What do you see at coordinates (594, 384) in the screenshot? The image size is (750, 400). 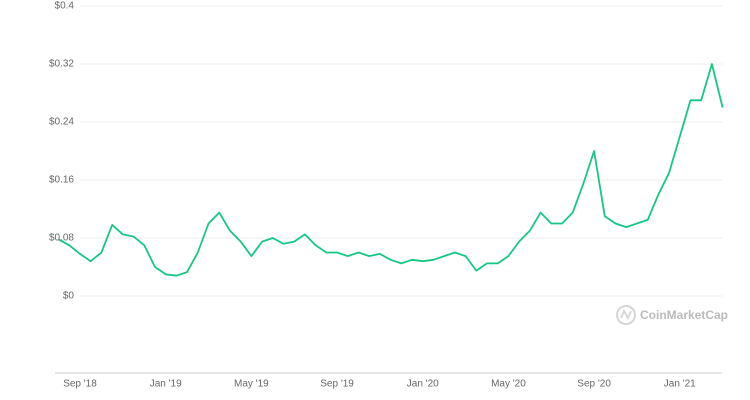 I see `x-tick-label: Sep '20` at bounding box center [594, 384].